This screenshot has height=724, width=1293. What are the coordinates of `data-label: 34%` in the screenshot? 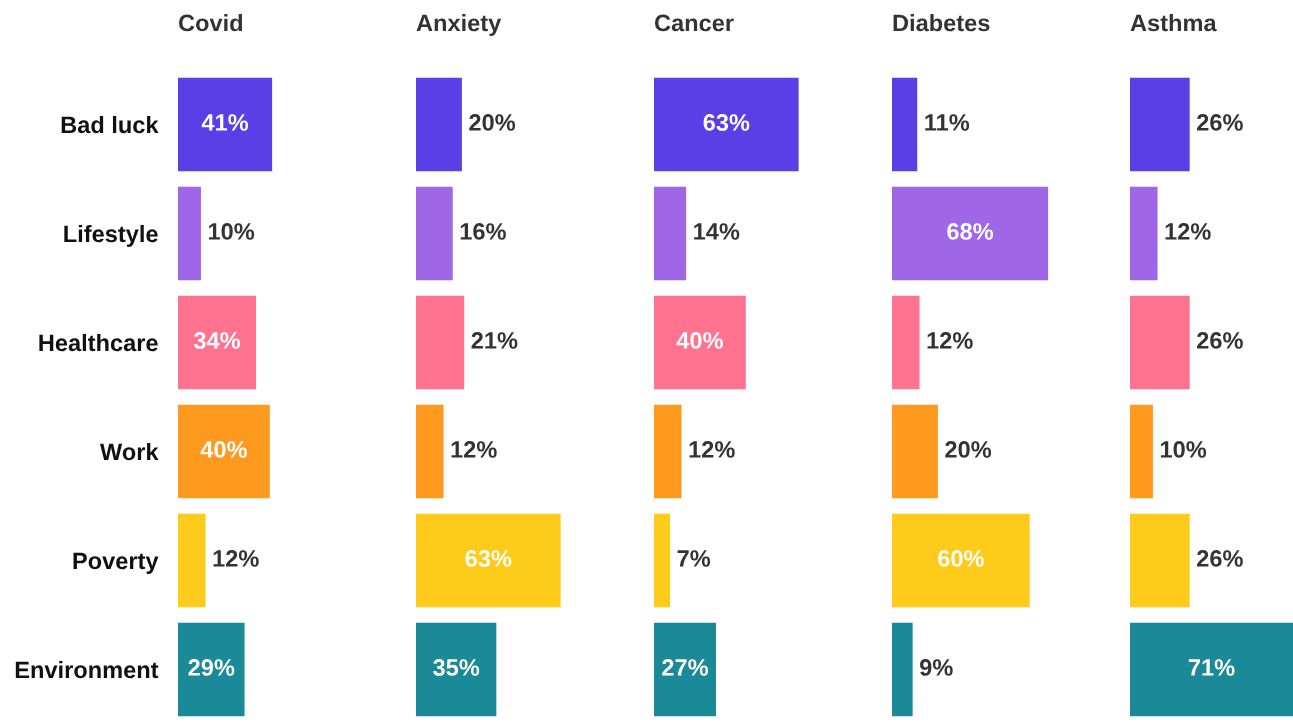 It's located at (217, 340).